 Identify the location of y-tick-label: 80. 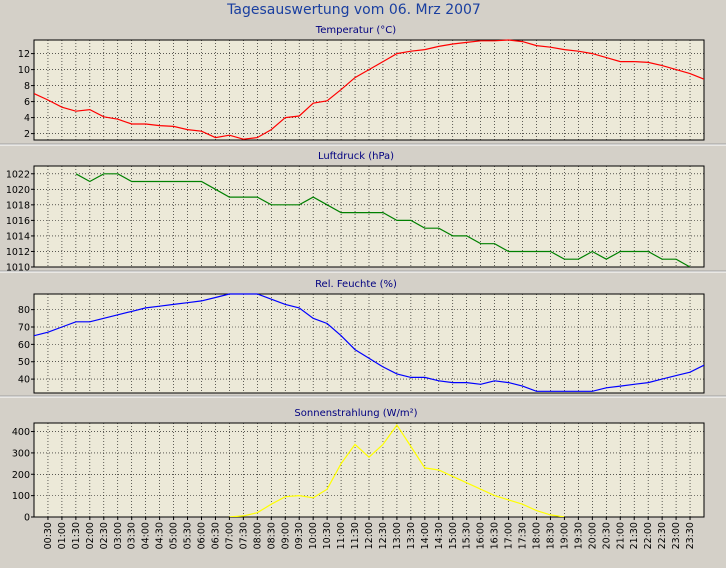
(24, 310).